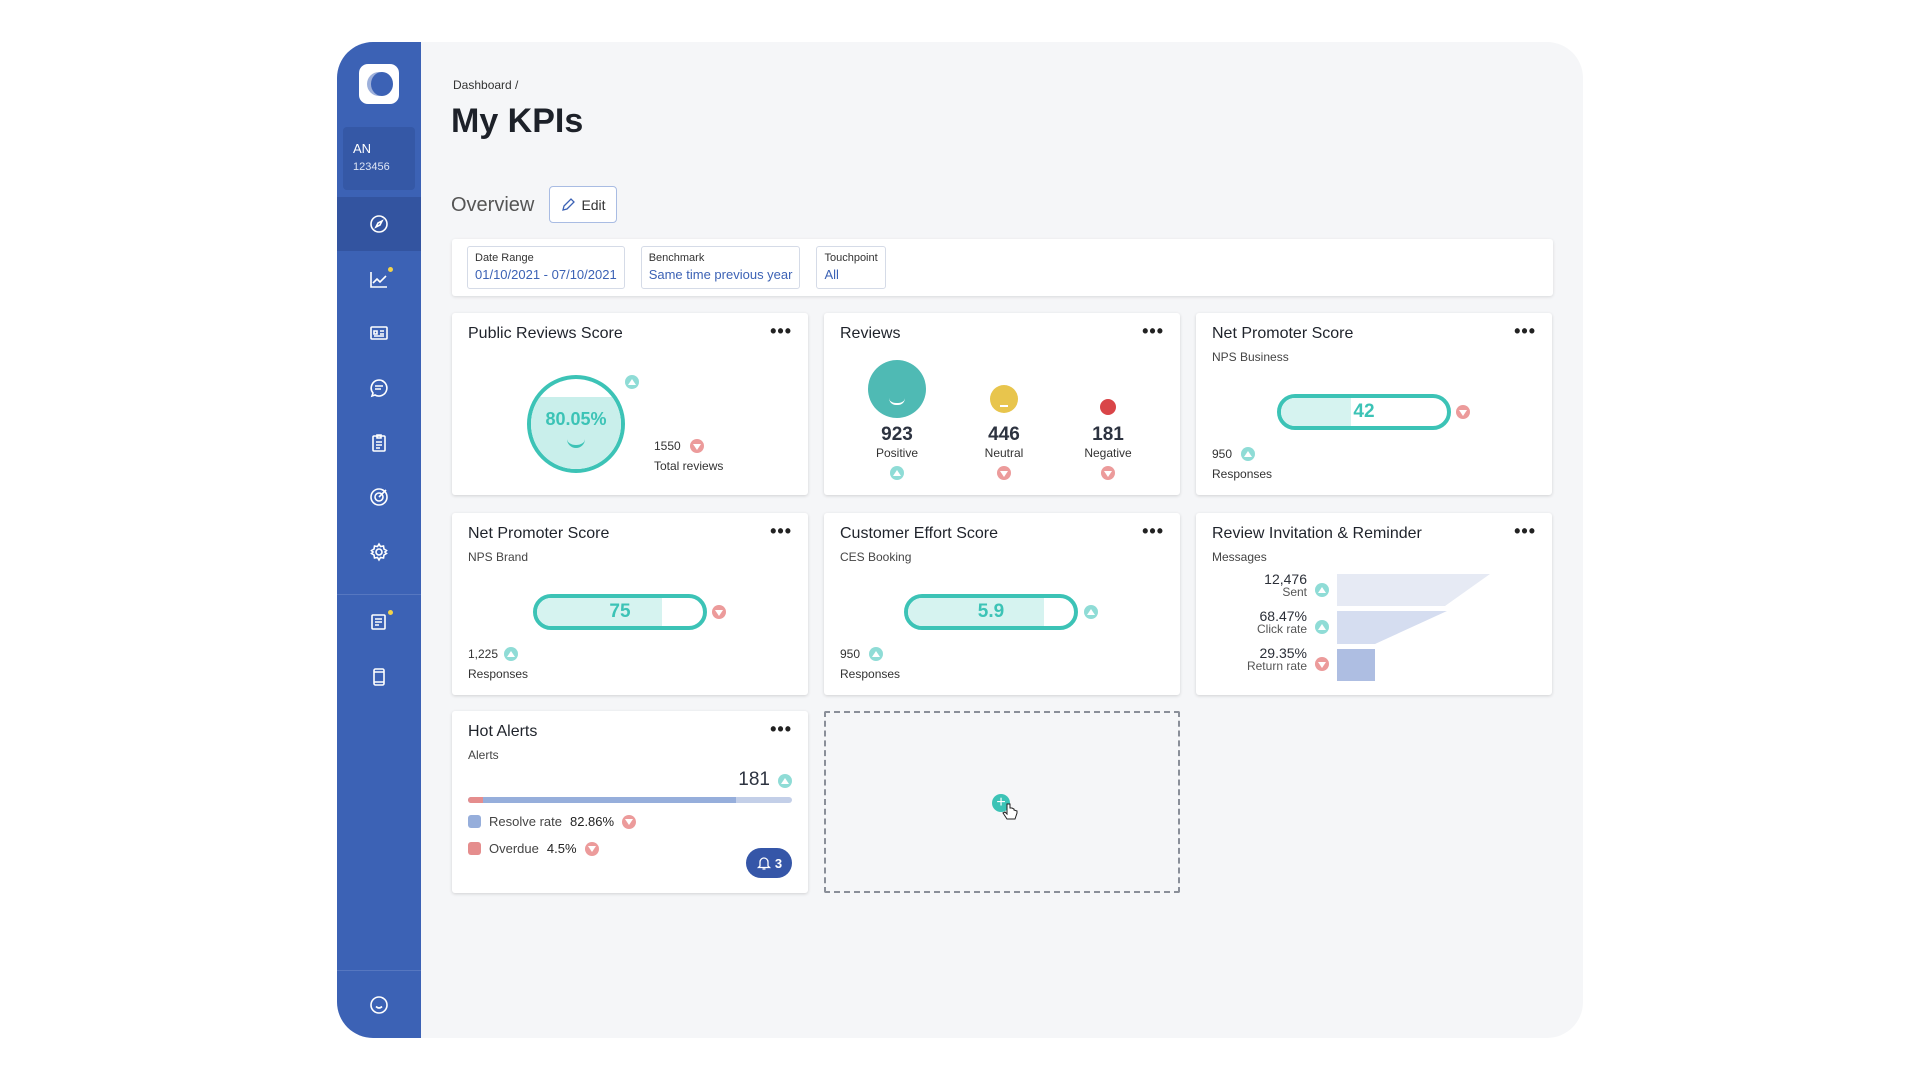 This screenshot has width=1920, height=1080. I want to click on funnel-return, so click(1356, 665).